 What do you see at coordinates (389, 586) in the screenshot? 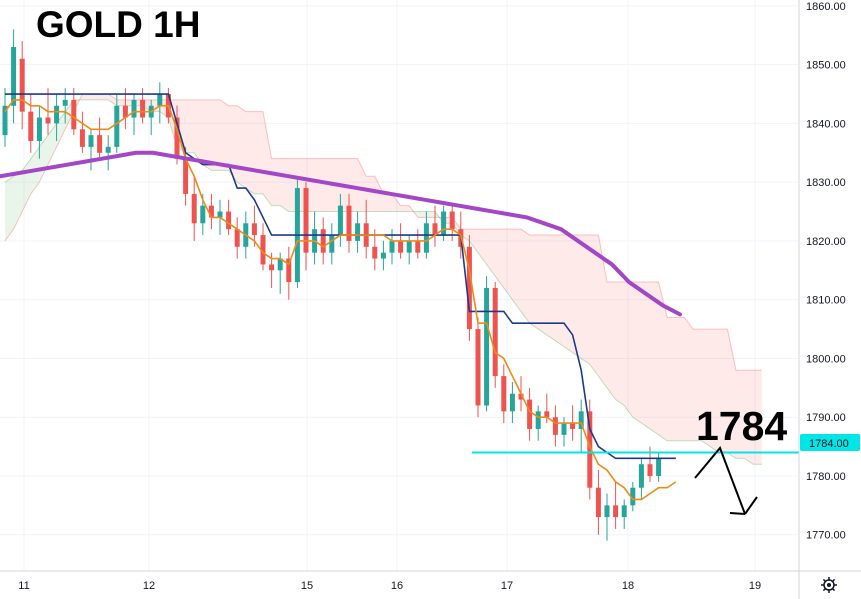
I see `time-axis: 11 12 15 16 17 18 19` at bounding box center [389, 586].